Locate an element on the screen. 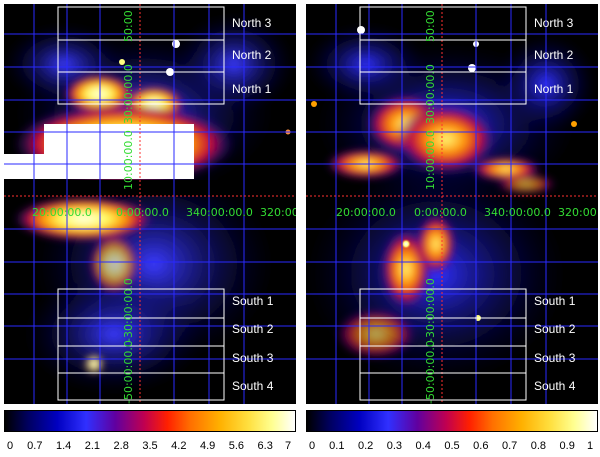 The image size is (600, 457). left-lon-label: 20:00:00.0 is located at coordinates (62, 212).